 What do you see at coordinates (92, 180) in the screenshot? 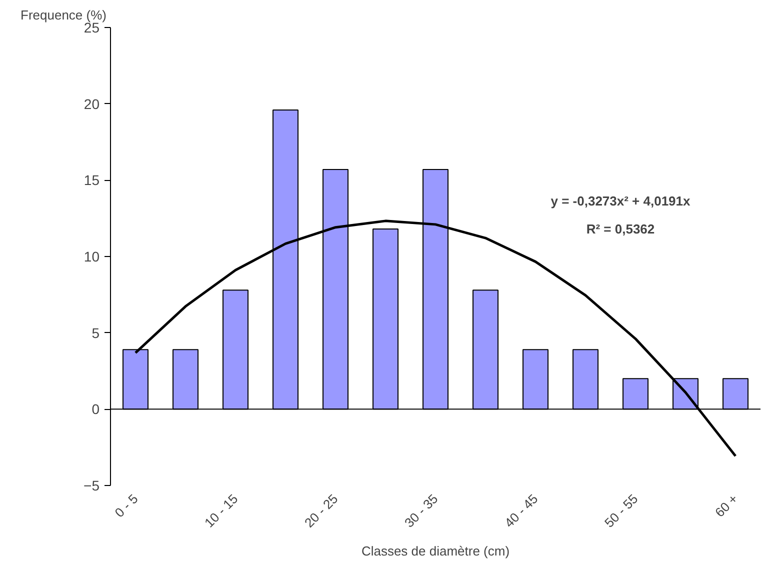
I see `y-tick-label: 15` at bounding box center [92, 180].